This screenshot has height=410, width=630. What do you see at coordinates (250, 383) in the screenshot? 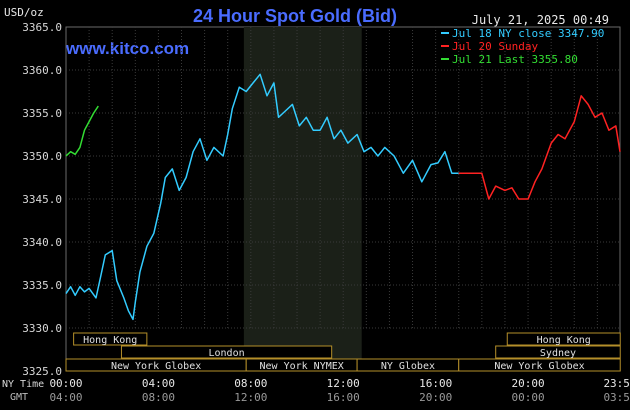
I see `x-tick-ny: 08:00` at bounding box center [250, 383].